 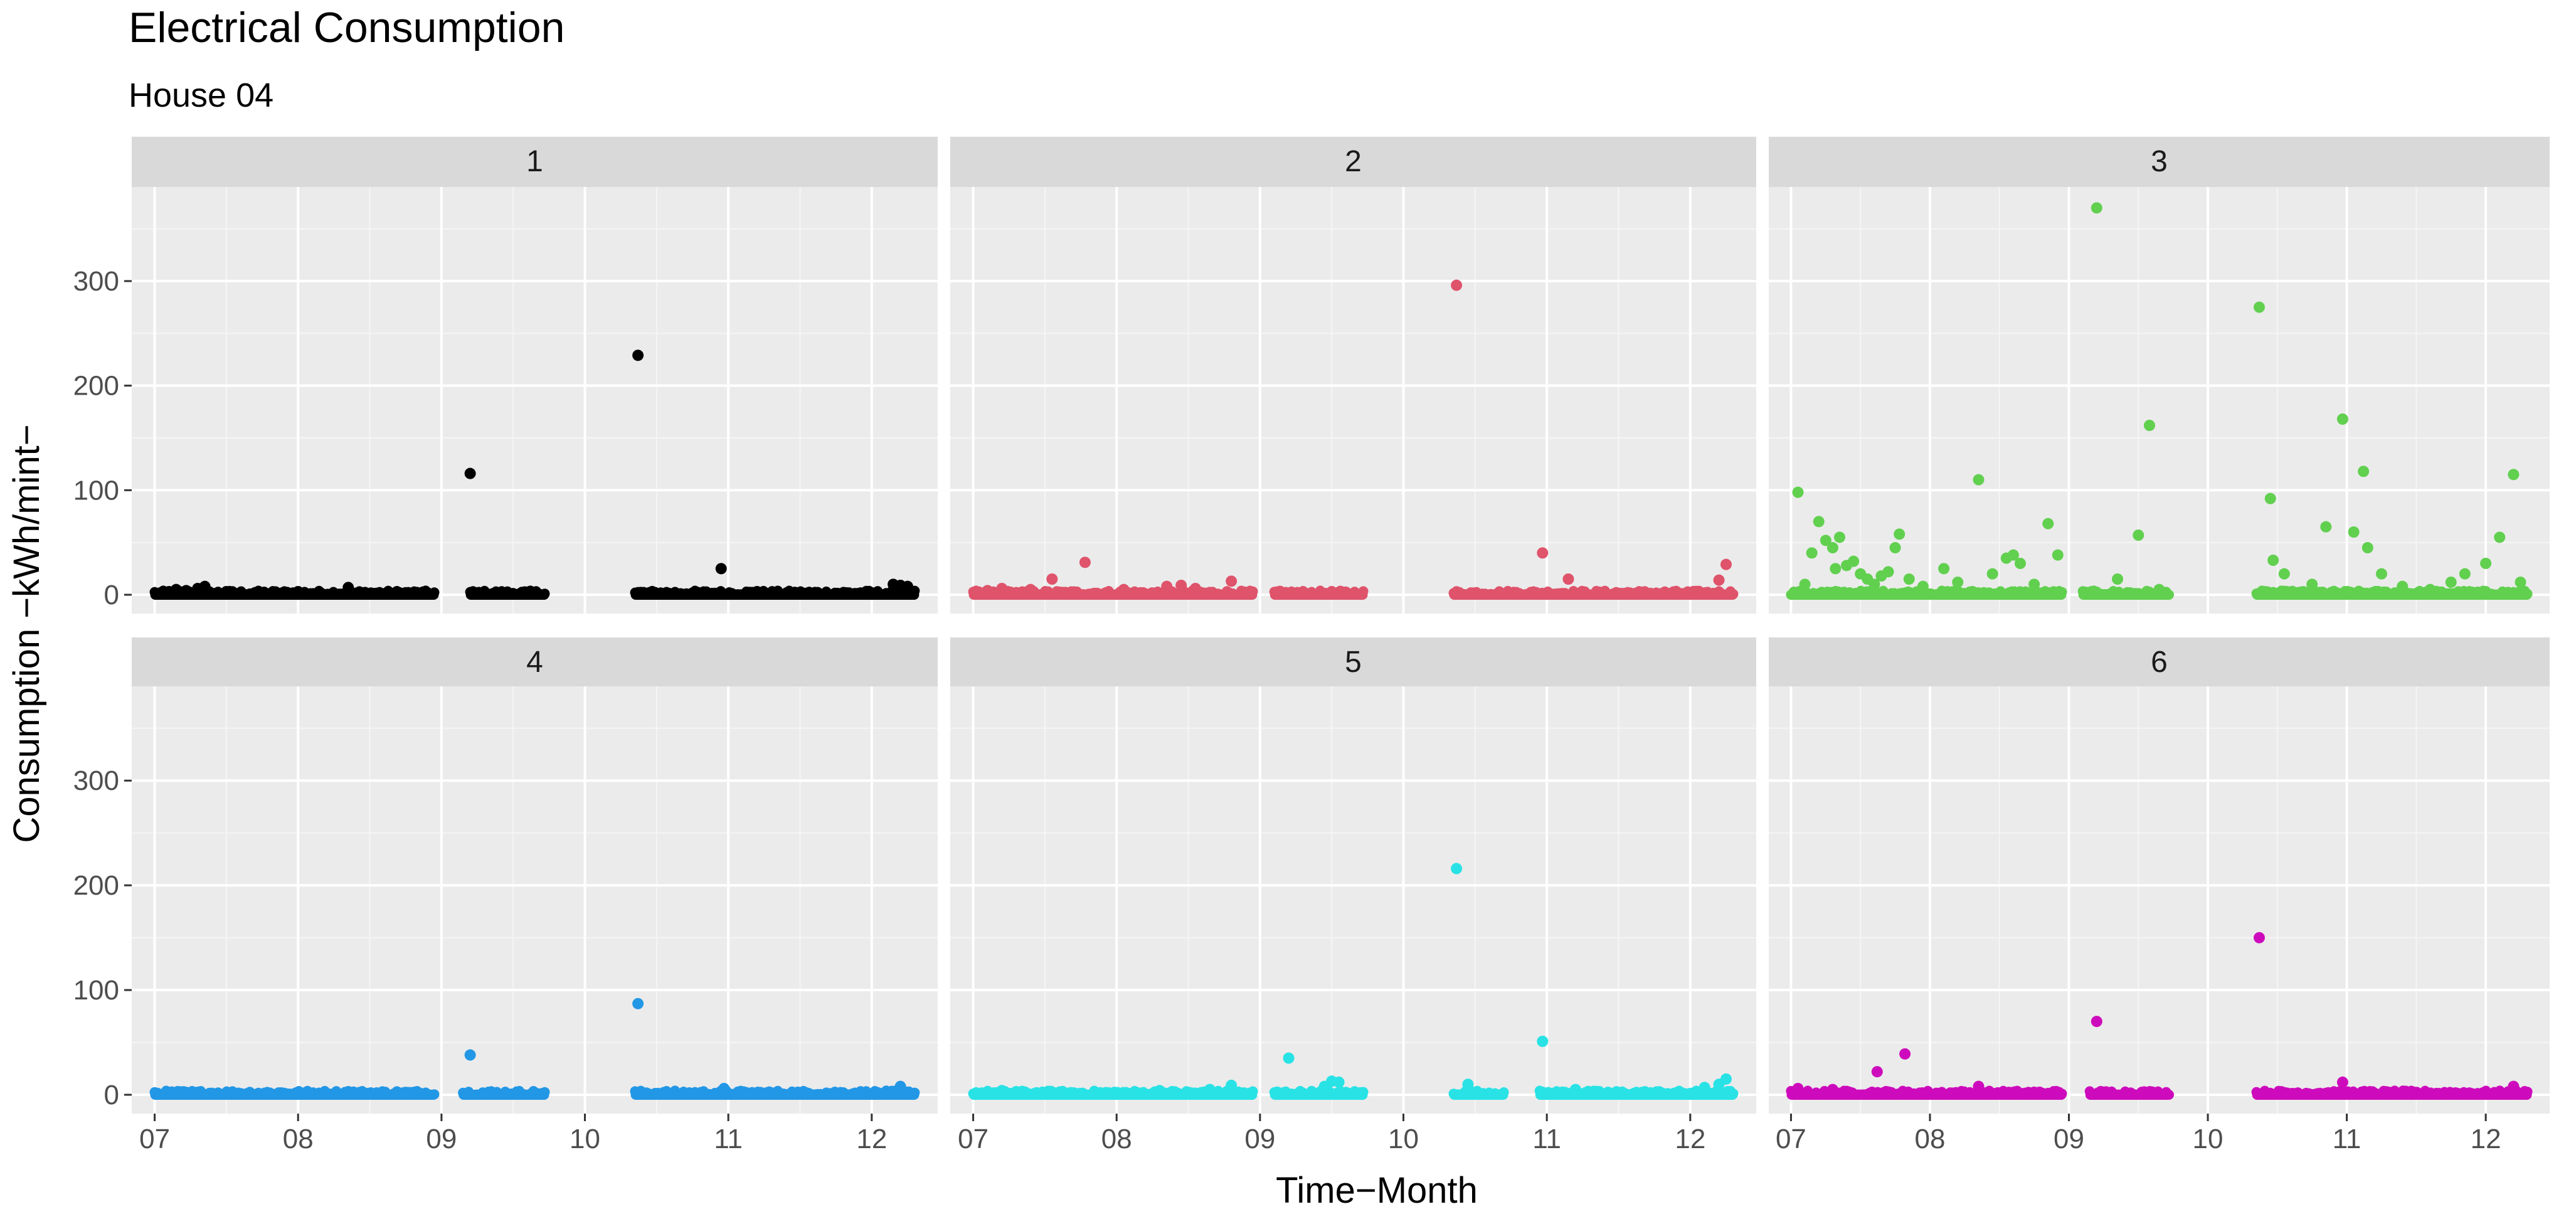 I want to click on facet-panel-1: 1 0 100 200 300, so click(x=505, y=375).